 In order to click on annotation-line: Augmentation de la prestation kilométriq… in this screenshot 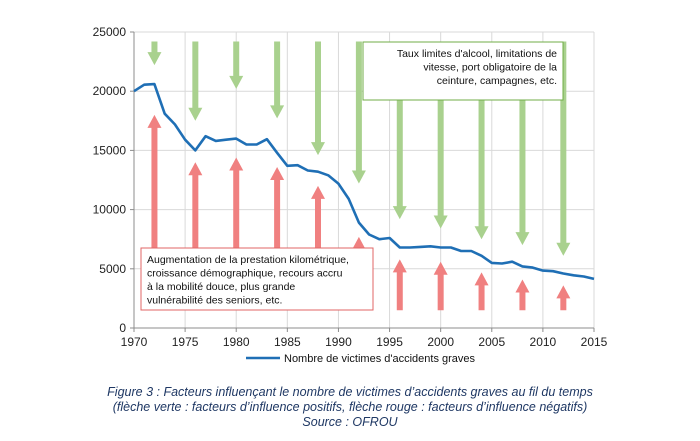, I will do `click(248, 260)`.